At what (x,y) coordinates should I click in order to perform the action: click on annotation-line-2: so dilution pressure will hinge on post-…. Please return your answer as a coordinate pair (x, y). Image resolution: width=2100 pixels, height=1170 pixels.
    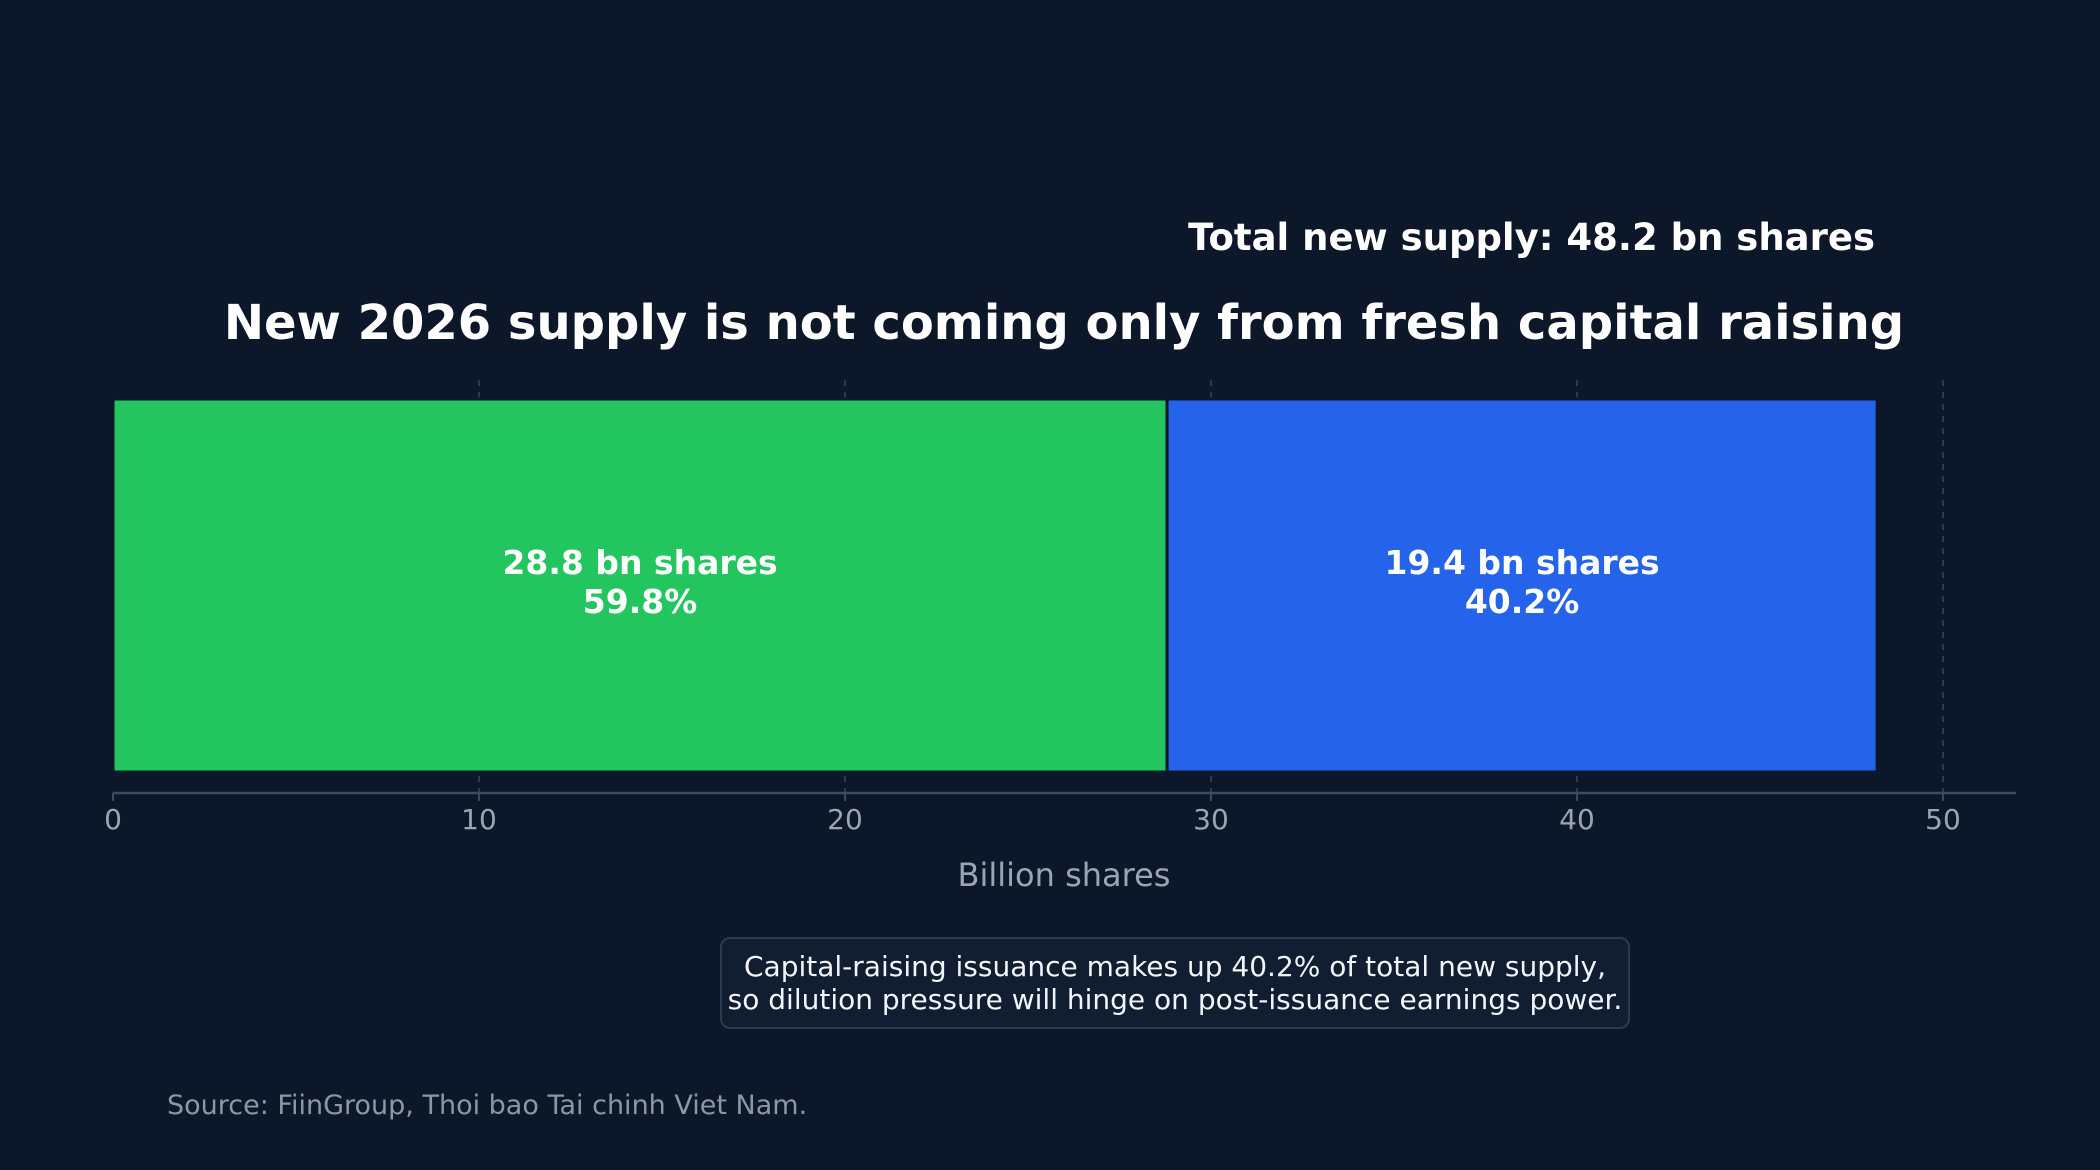
    Looking at the image, I should click on (1175, 999).